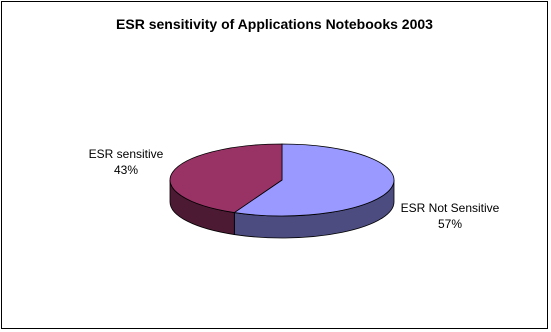 The image size is (551, 332). Describe the element at coordinates (450, 224) in the screenshot. I see `slice-percent-esr-not-sensitive: 57%` at that location.